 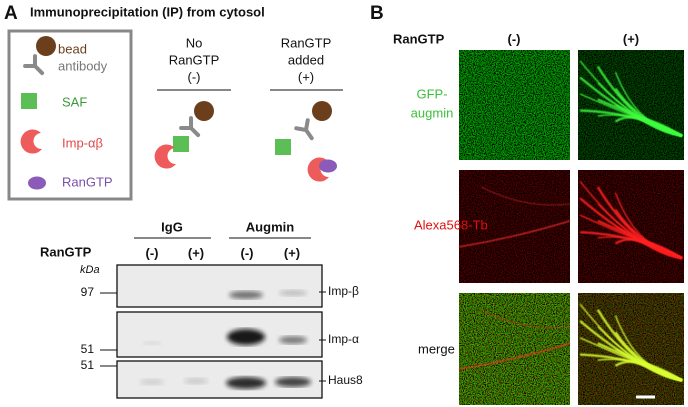 What do you see at coordinates (11, 13) in the screenshot?
I see `panel-label: A` at bounding box center [11, 13].